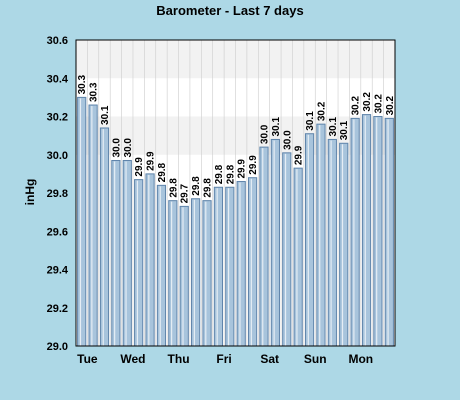  I want to click on x-tick-label: Tue, so click(87, 359).